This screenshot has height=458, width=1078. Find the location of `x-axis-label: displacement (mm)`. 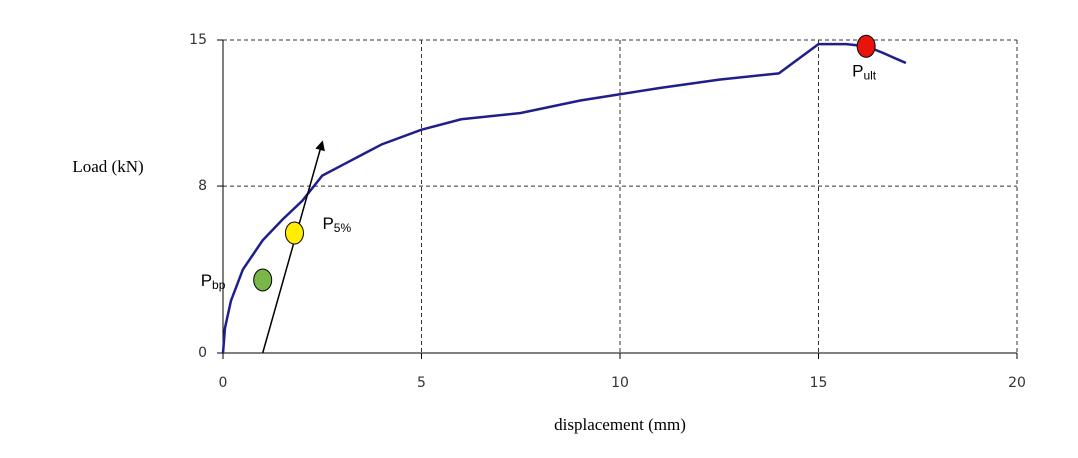

x-axis-label: displacement (mm) is located at coordinates (620, 424).